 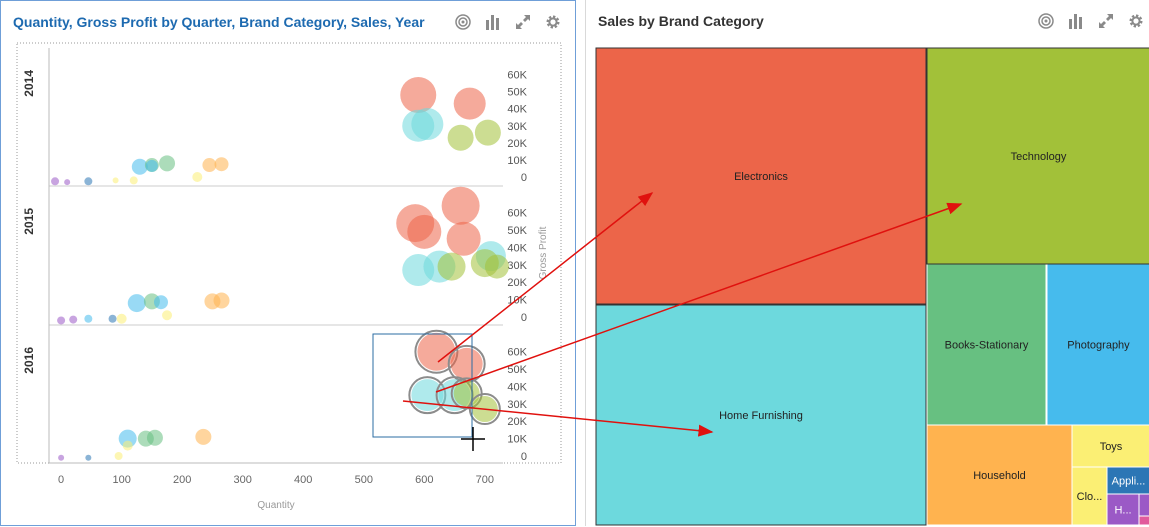 What do you see at coordinates (867, 20) in the screenshot?
I see `treemap-panel-header: Sales by Brand Category` at bounding box center [867, 20].